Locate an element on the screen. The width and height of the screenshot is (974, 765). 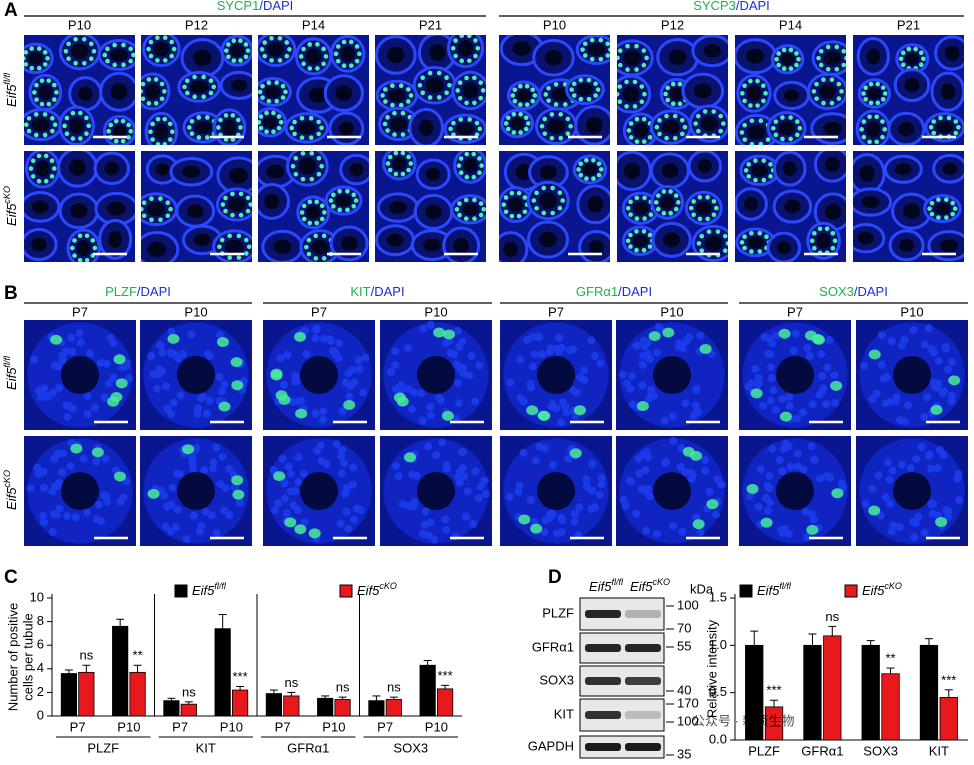
y-axis-label: Number of positive is located at coordinates (12, 657).